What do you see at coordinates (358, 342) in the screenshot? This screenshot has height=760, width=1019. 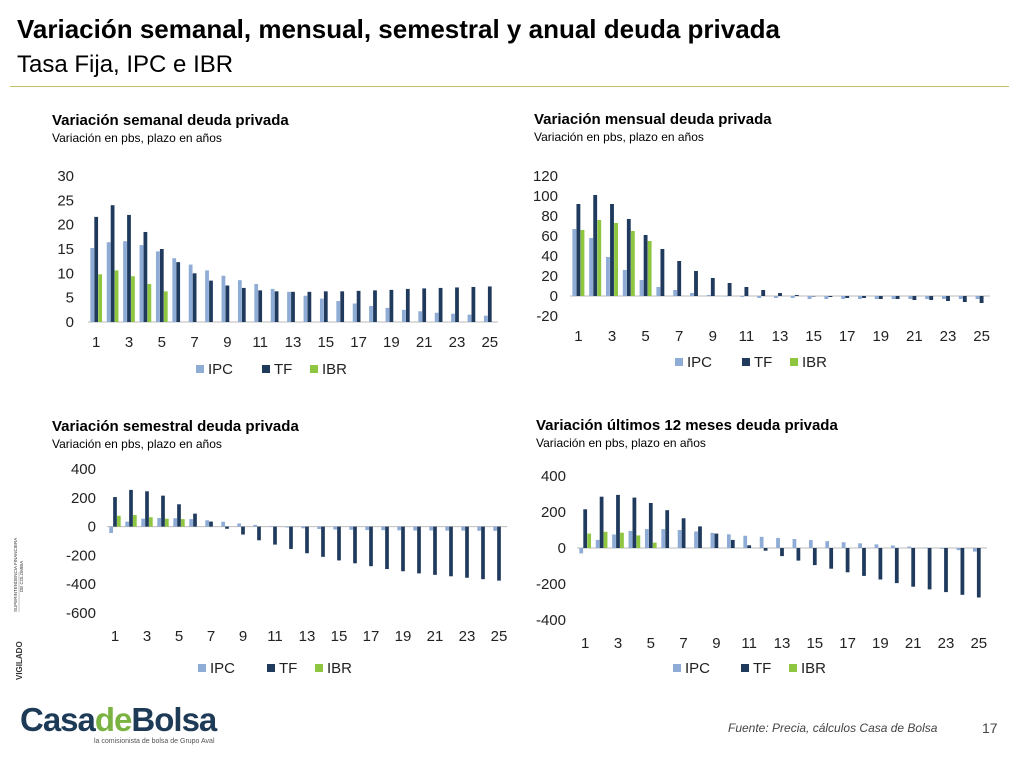 I see `x-tick-label: 17` at bounding box center [358, 342].